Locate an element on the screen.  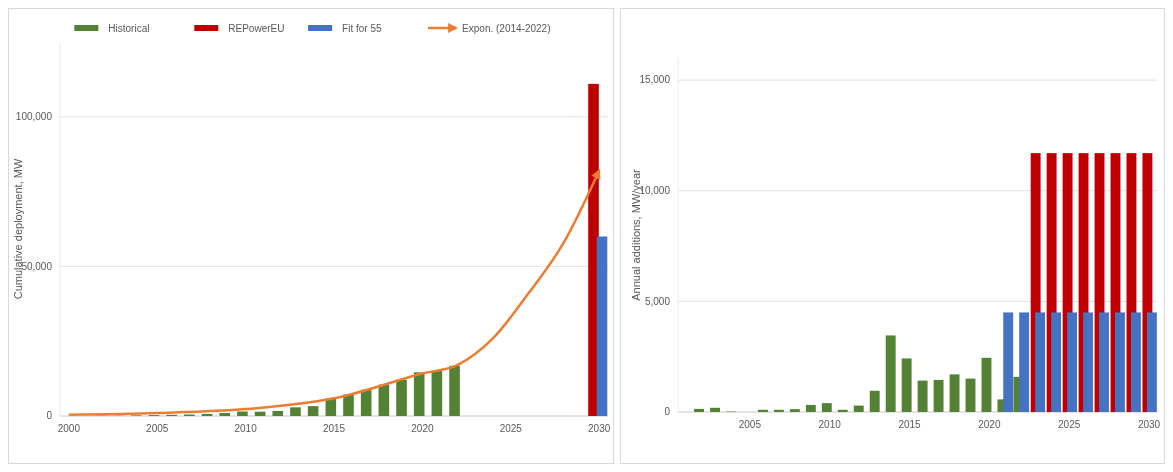
y-tick-label: 5,000 is located at coordinates (657, 301).